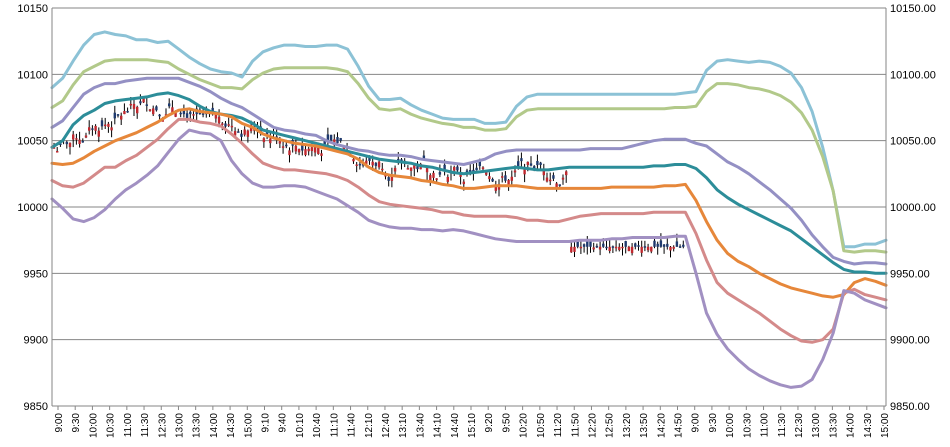 The image size is (950, 447). Describe the element at coordinates (369, 425) in the screenshot. I see `x-tick-label: 12:10` at that location.